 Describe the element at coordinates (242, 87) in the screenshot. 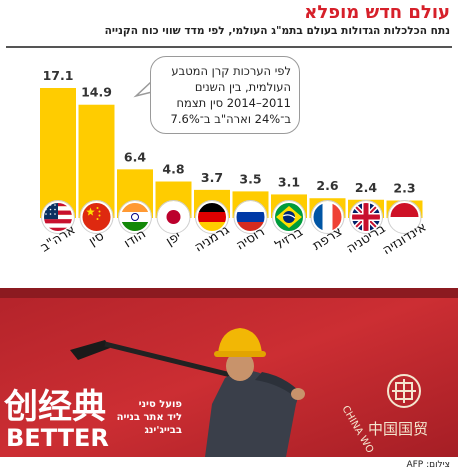

I see `callout-line: העולמית, בין השנים` at that location.